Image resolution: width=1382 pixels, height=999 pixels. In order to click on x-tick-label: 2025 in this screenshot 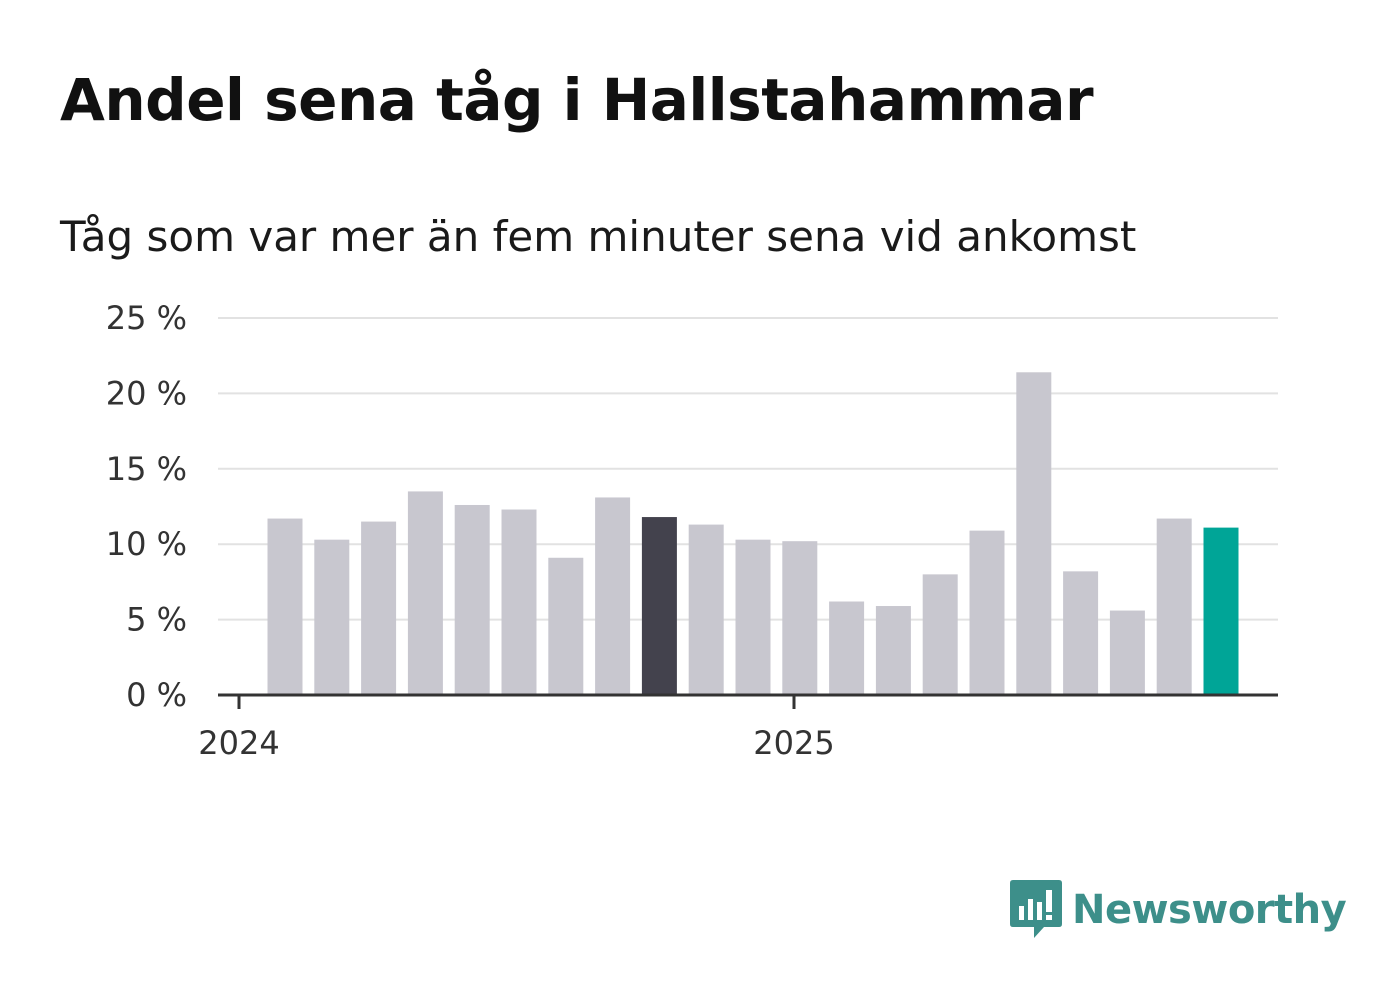, I will do `click(793, 743)`.